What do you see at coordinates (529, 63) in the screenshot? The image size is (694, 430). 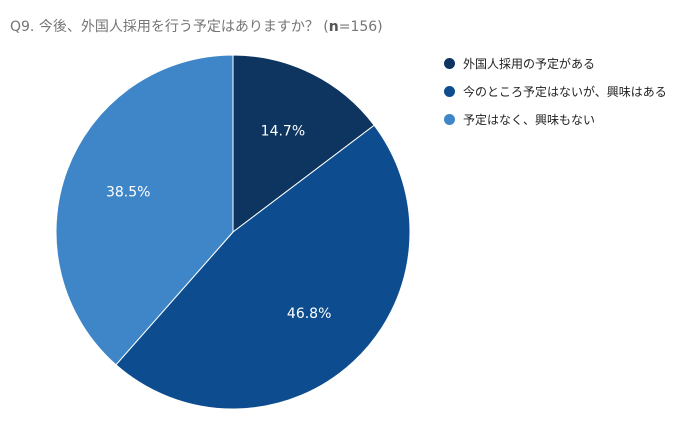 I see `legend-label-1: 外国人採用の予定がある` at bounding box center [529, 63].